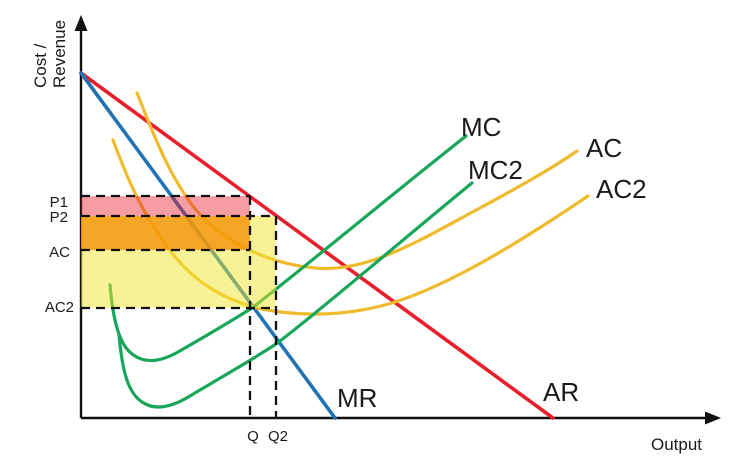 Image resolution: width=739 pixels, height=472 pixels. I want to click on x-axis-arrowhead-icon, so click(713, 418).